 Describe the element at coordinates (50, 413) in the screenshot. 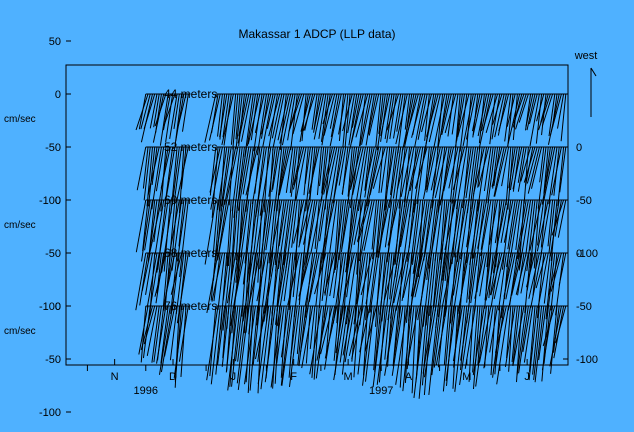

I see `y-tick-label: -100` at that location.